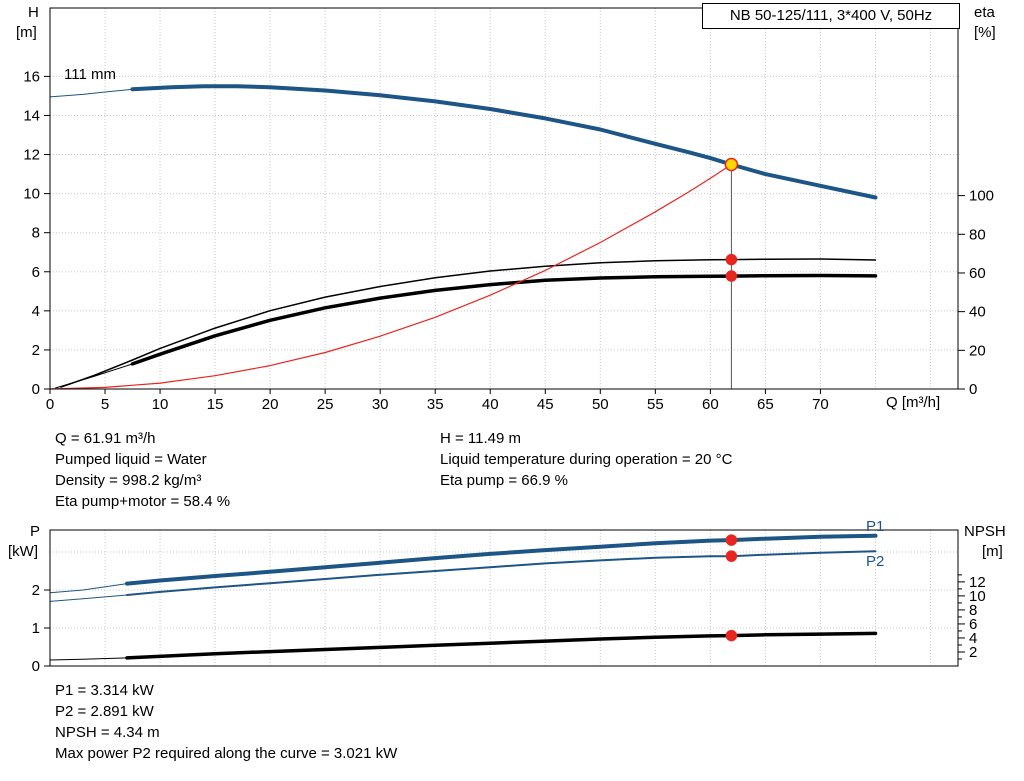 The width and height of the screenshot is (1024, 781). I want to click on x-tick-label: 60, so click(710, 404).